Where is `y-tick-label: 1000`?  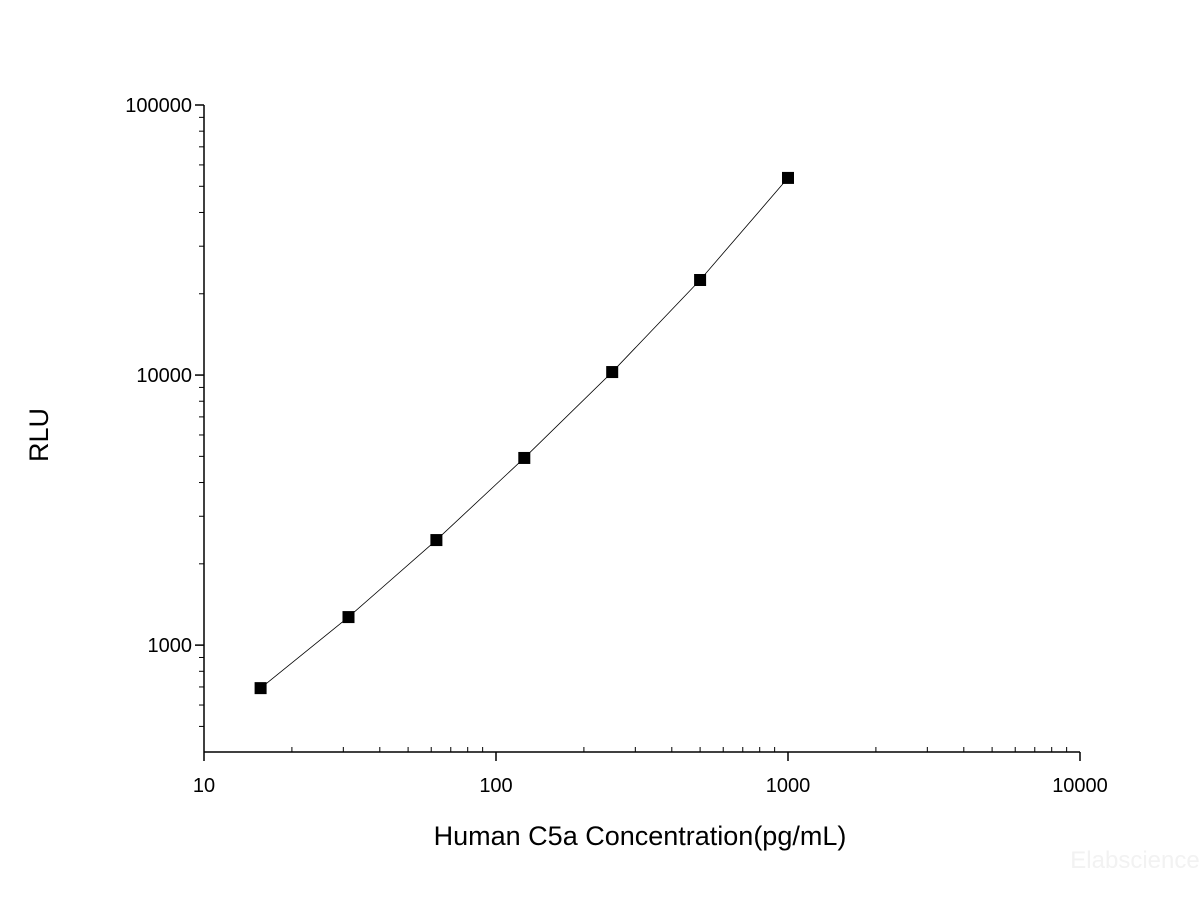 y-tick-label: 1000 is located at coordinates (170, 646).